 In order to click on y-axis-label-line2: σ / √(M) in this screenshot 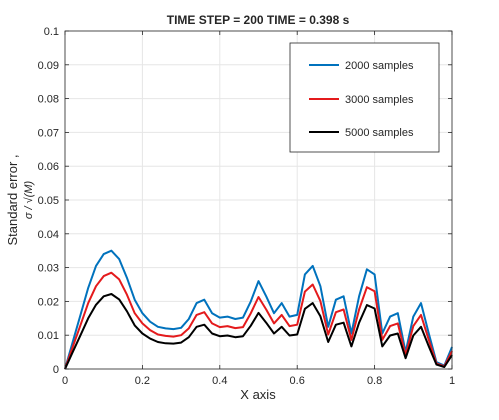, I will do `click(29, 199)`.